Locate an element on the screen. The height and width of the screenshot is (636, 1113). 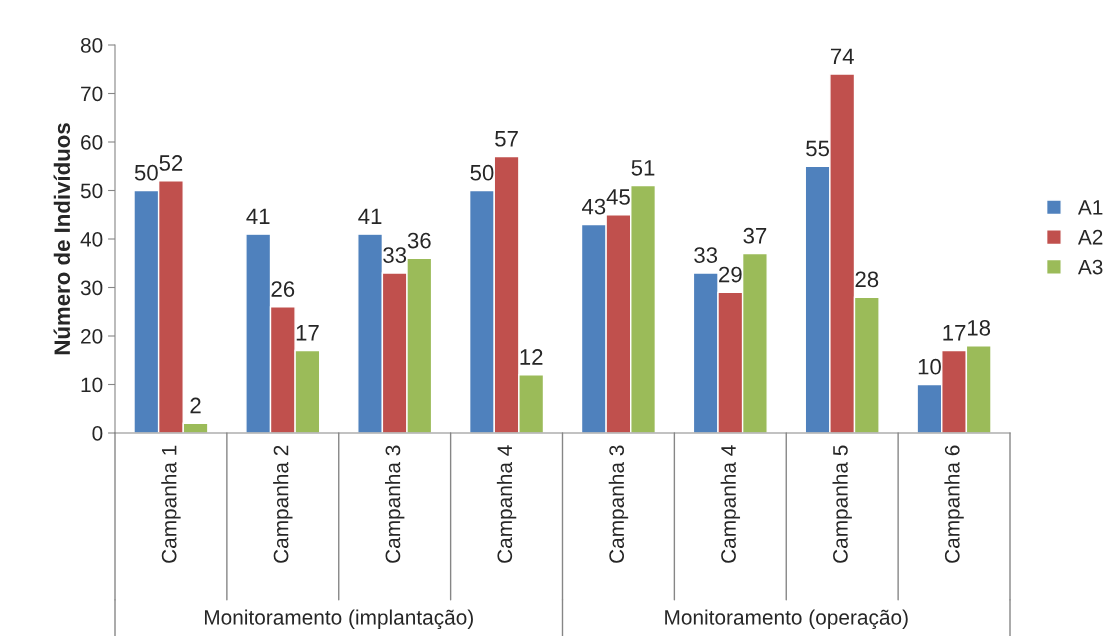
legend-label: A2 is located at coordinates (1090, 237).